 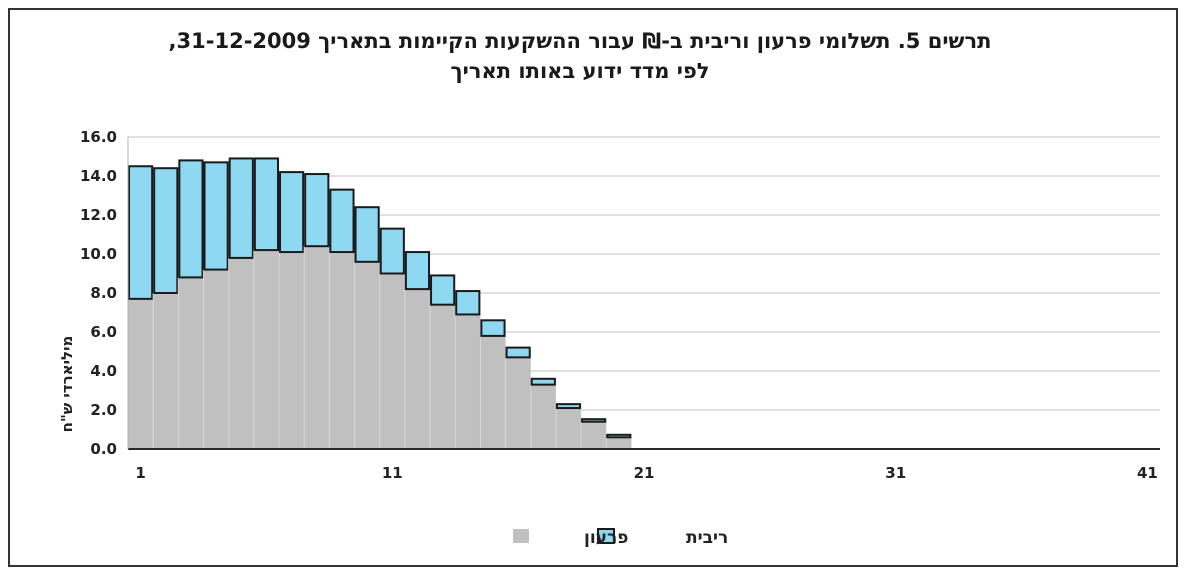 I want to click on y-tick-labels: 0.0 2.0 4.0 6.0 8.0 10.0 12.0 14.0 16.0, so click(x=98, y=293).